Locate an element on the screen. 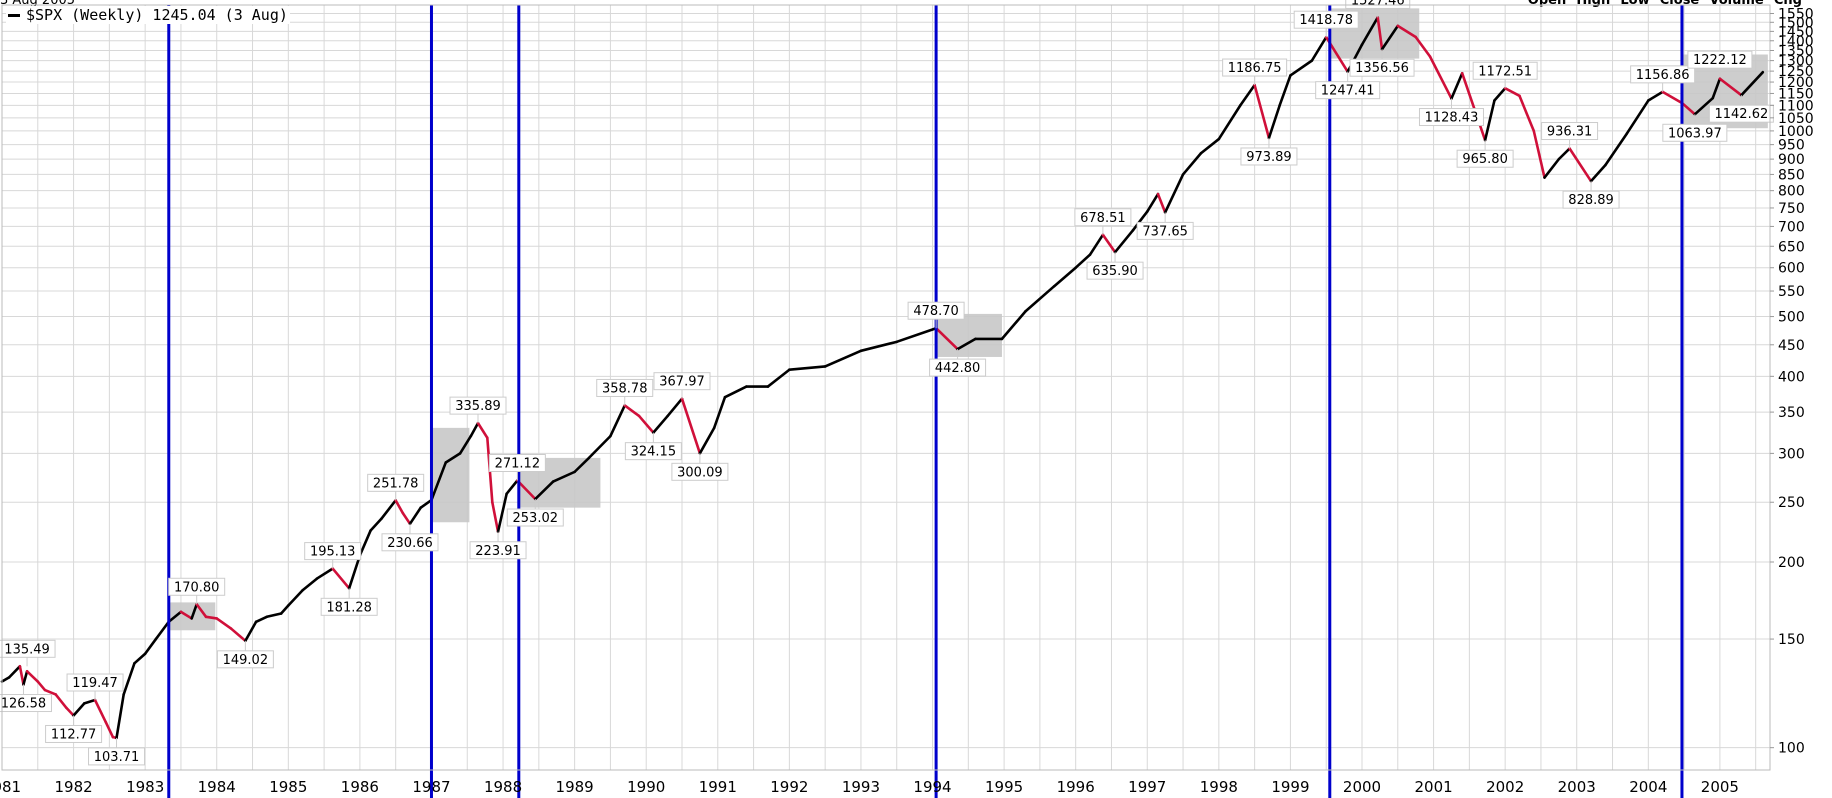 The height and width of the screenshot is (798, 1832). svg-text: 550 is located at coordinates (1791, 292).